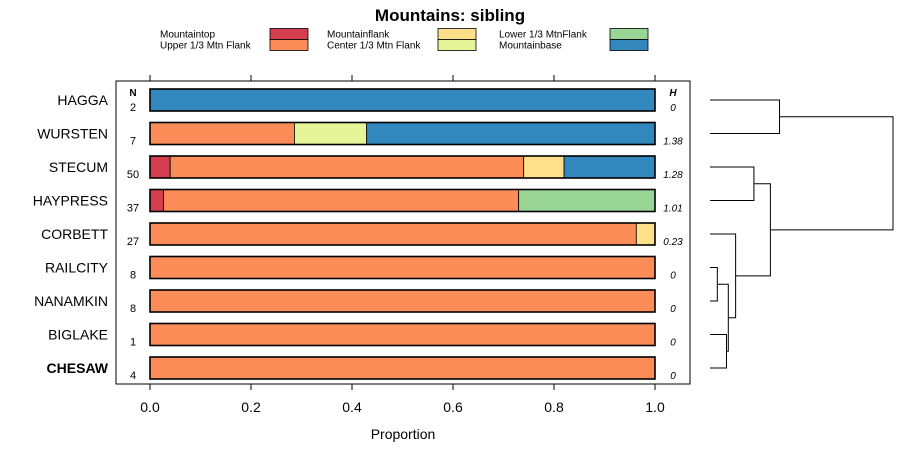 The image size is (900, 460). I want to click on chart-title: Mountains: sibling, so click(450, 15).